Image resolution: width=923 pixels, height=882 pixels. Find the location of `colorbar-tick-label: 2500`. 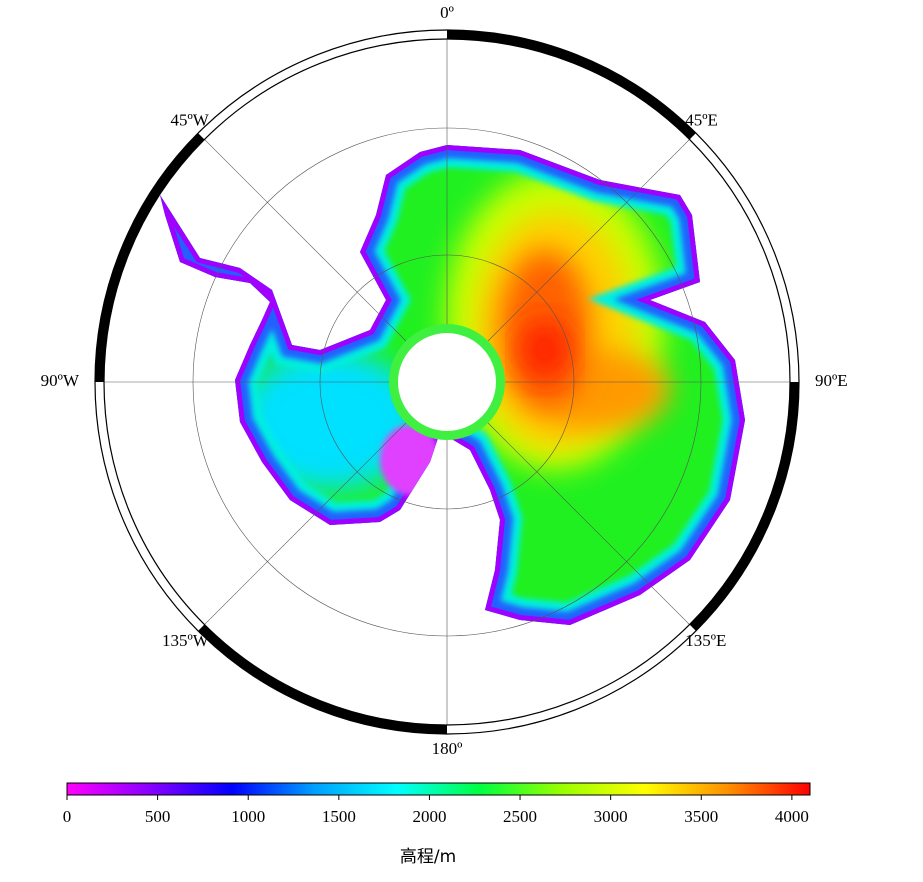

colorbar-tick-label: 2500 is located at coordinates (520, 816).